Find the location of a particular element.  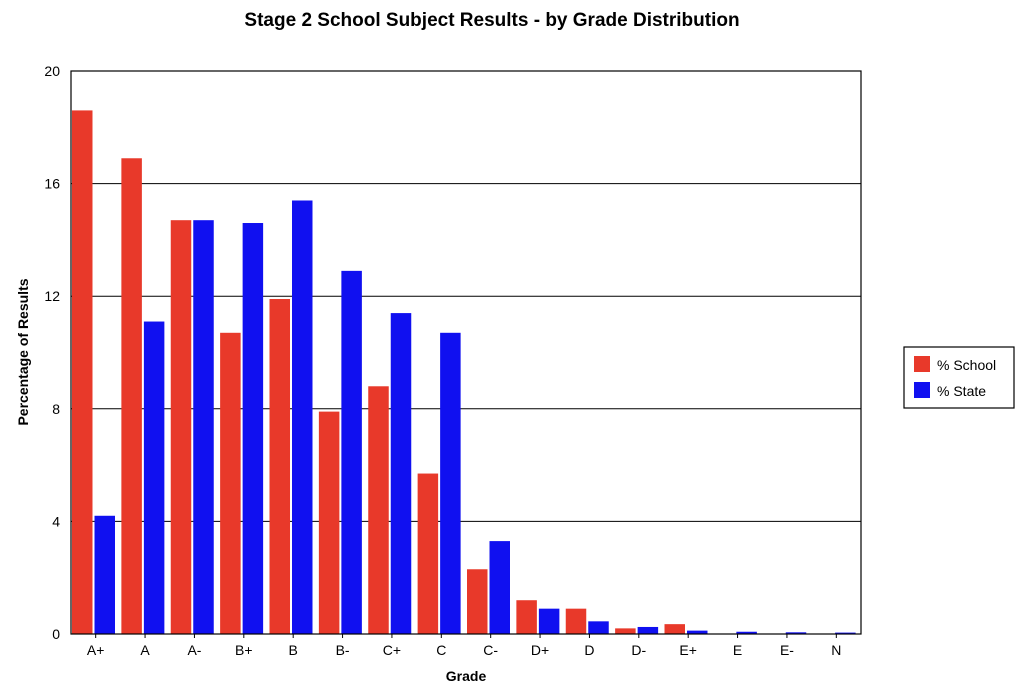

x-tick-label: C- is located at coordinates (490, 650).